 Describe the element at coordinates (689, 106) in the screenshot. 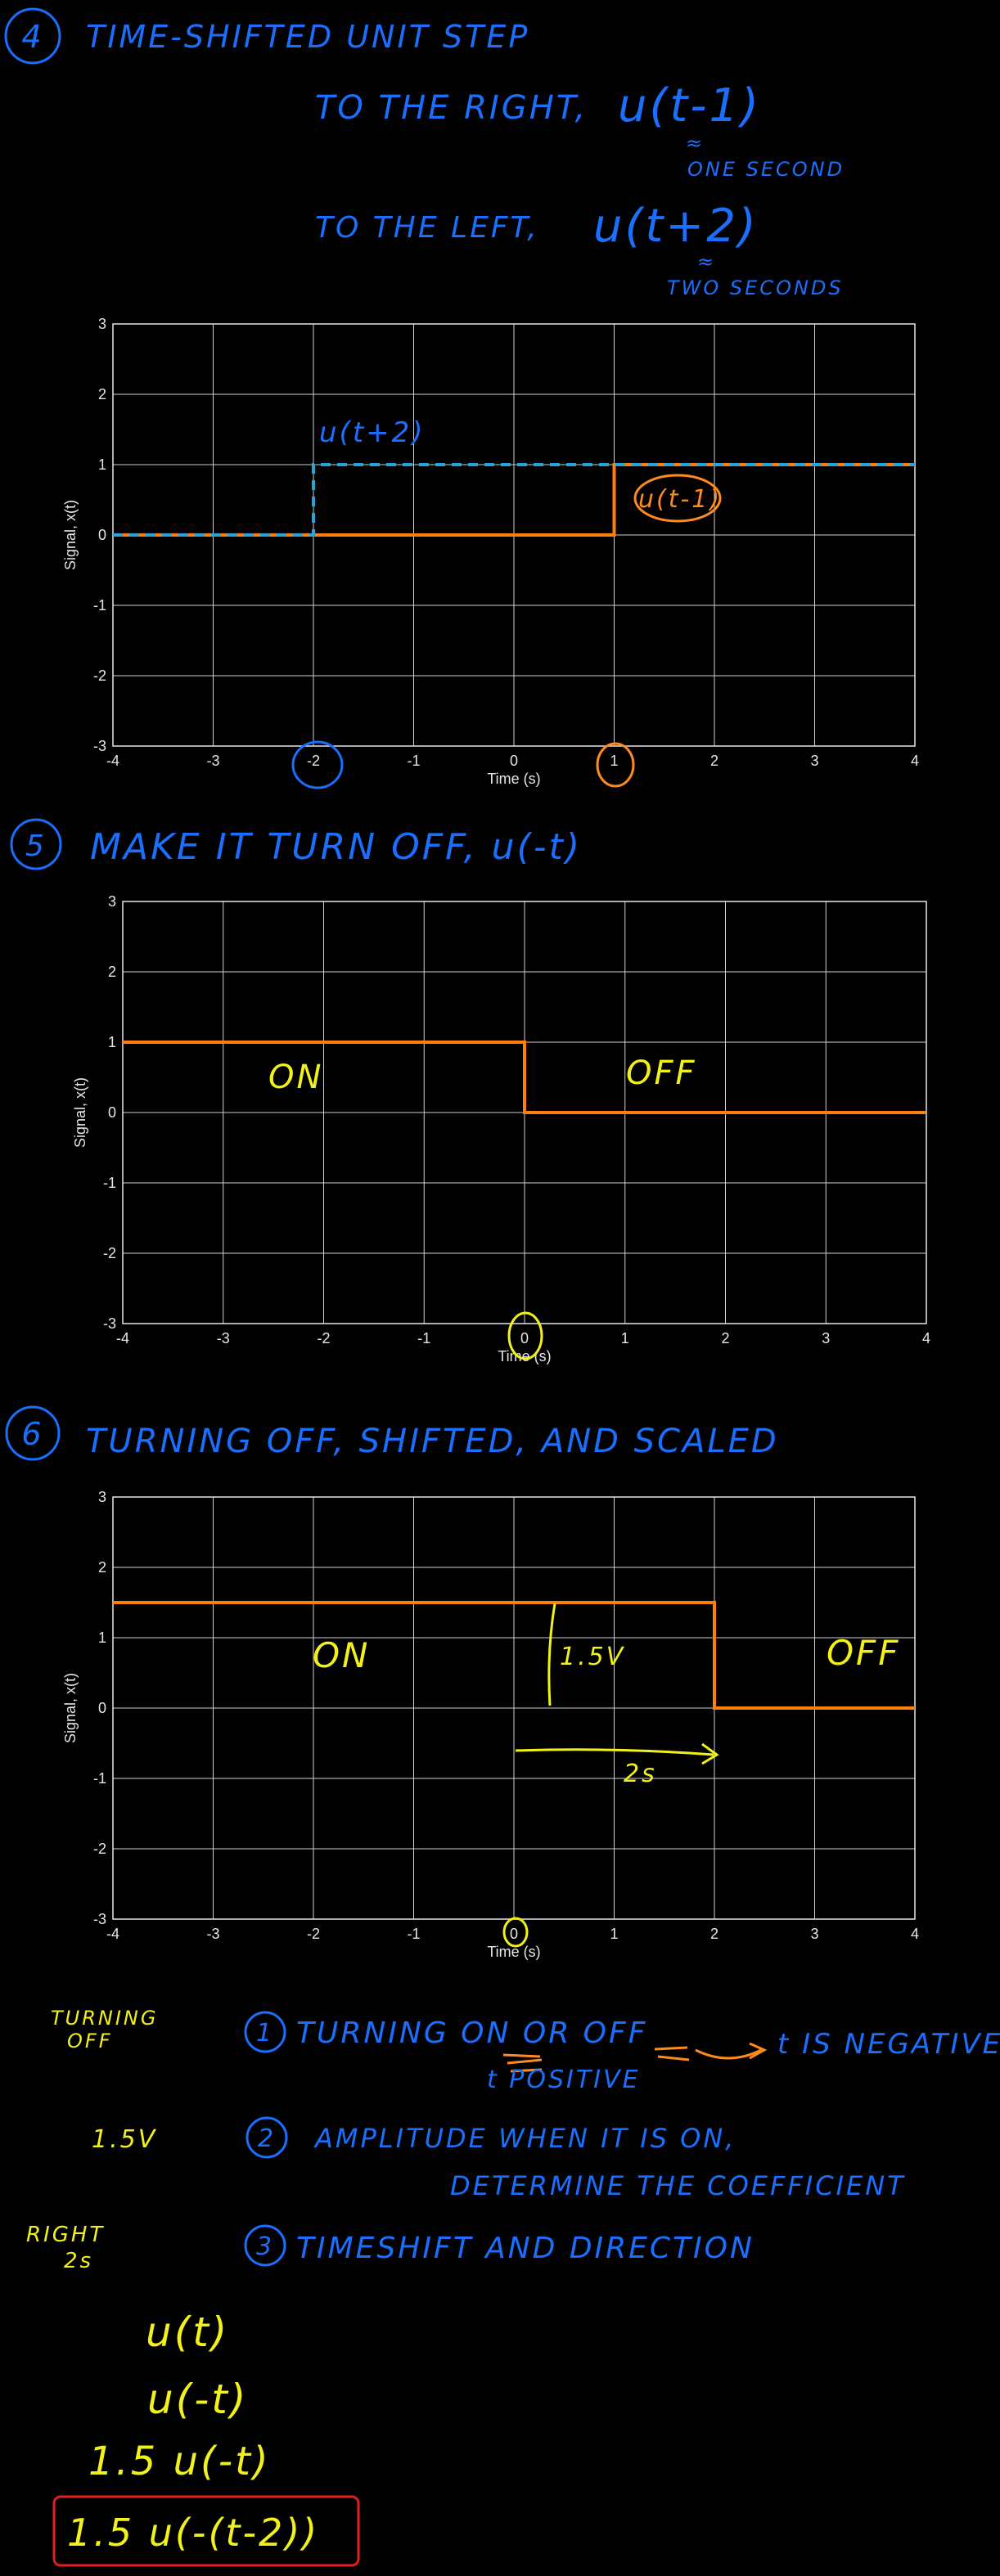

I see `shift-right-expression: u(t-1)` at that location.